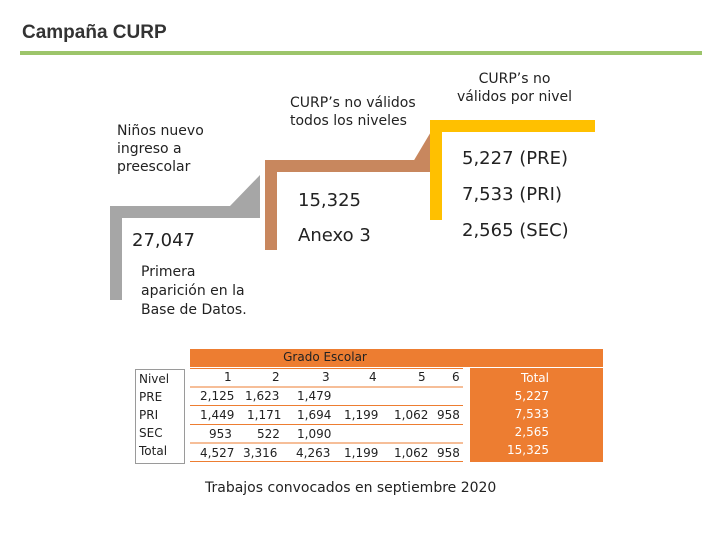  What do you see at coordinates (151, 433) in the screenshot?
I see `row-label-sec: SEC` at bounding box center [151, 433].